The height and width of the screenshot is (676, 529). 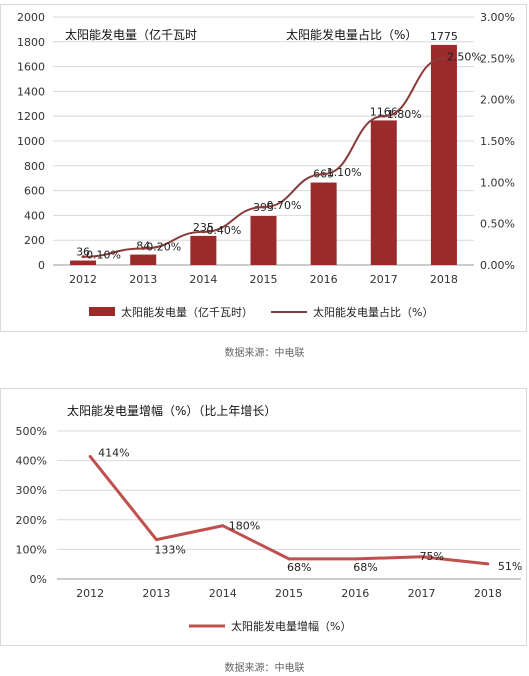 I want to click on left-axis-title: 太阳能发电量（亿千瓦时, so click(x=131, y=34).